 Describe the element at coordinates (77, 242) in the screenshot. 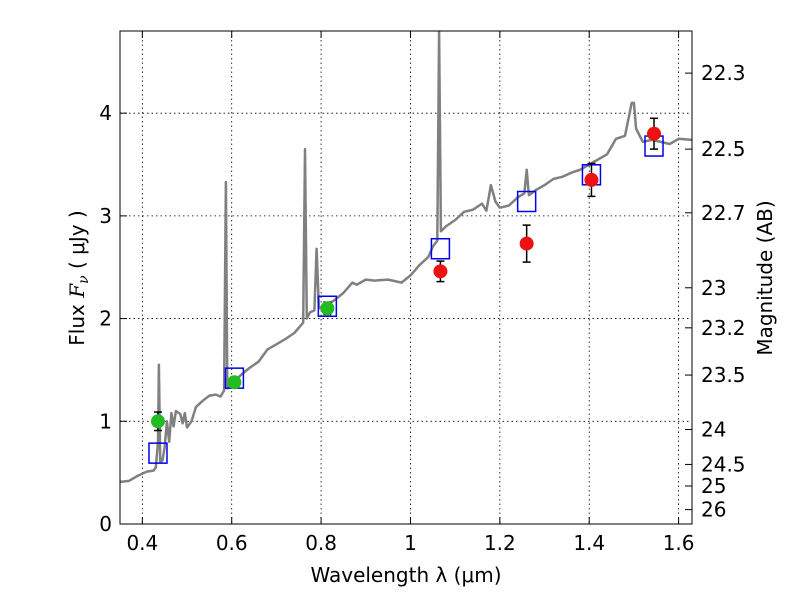

I see `y-axis-label-unit: ( μJy )` at that location.